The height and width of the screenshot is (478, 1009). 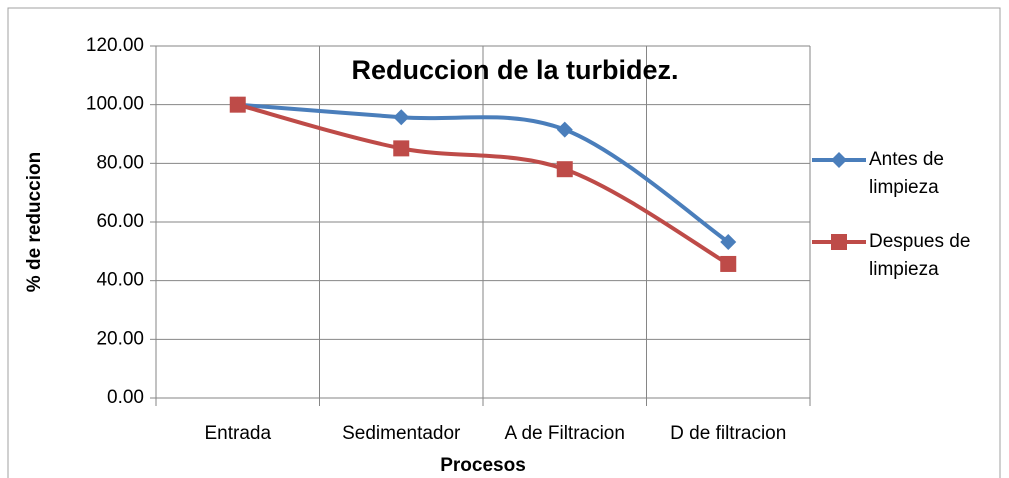 What do you see at coordinates (120, 338) in the screenshot?
I see `y-tick-label: 20.00` at bounding box center [120, 338].